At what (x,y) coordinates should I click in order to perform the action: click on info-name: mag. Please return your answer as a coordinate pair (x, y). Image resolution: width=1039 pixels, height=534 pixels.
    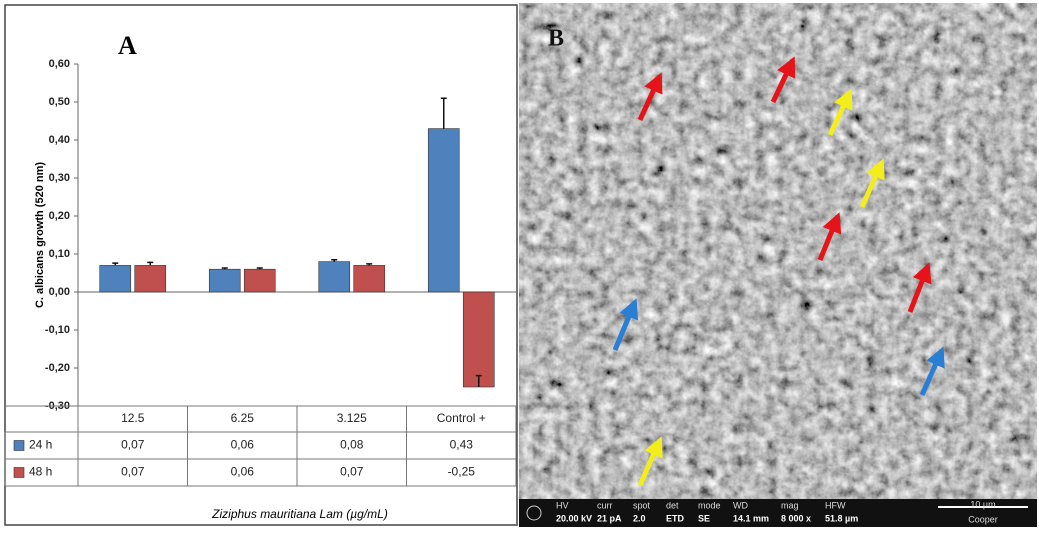
    Looking at the image, I should click on (790, 505).